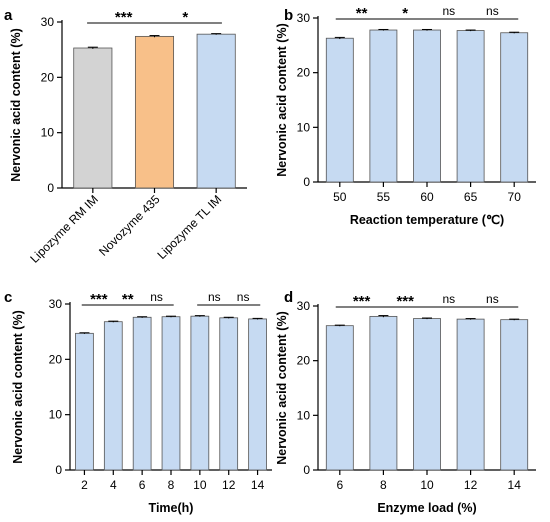 This screenshot has width=550, height=522. What do you see at coordinates (515, 197) in the screenshot?
I see `x-tick-label: 70` at bounding box center [515, 197].